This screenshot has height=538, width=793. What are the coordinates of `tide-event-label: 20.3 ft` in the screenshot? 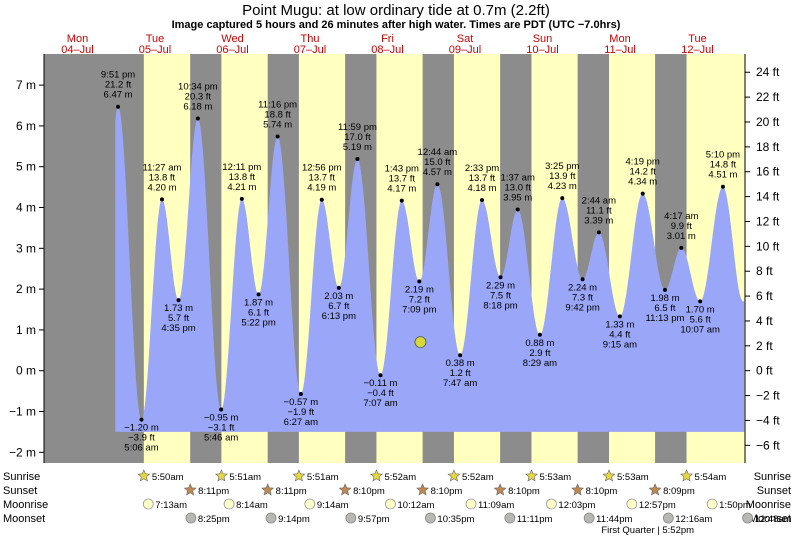 It's located at (198, 97).